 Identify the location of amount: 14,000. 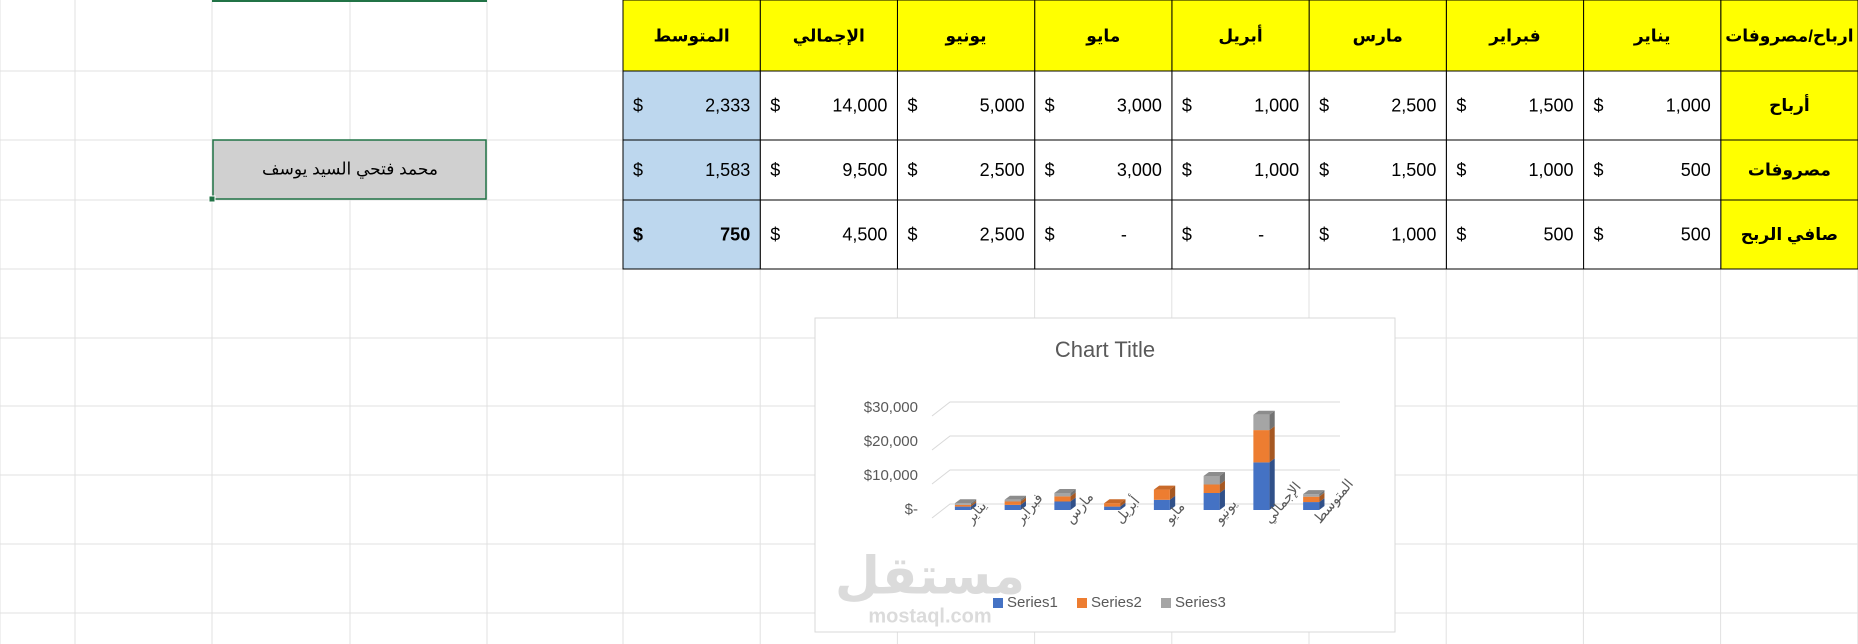
(859, 105).